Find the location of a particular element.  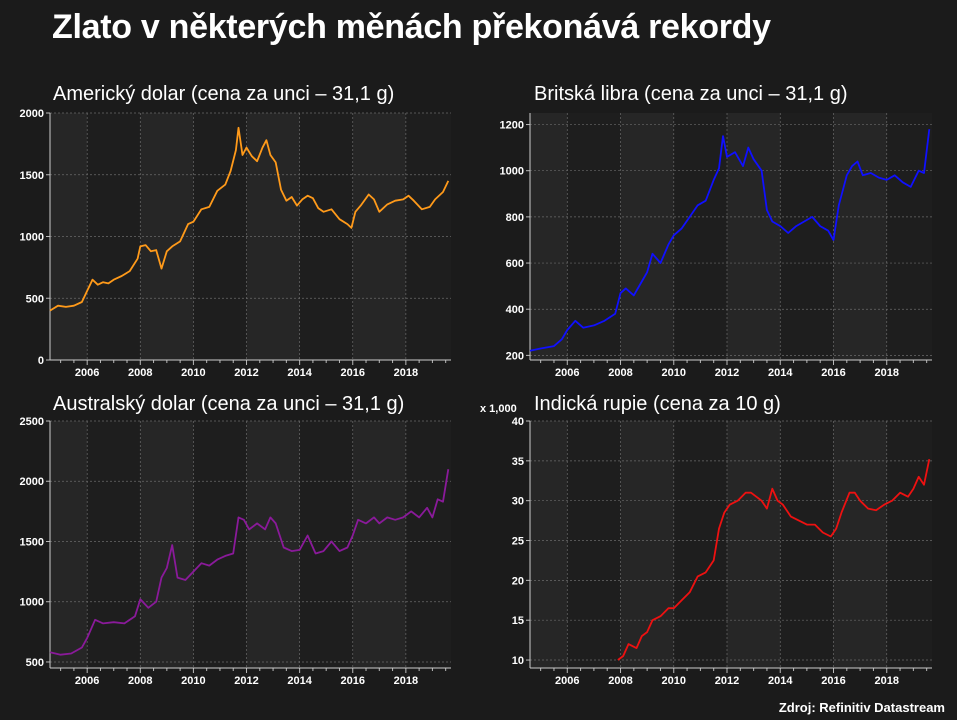

y-tick-label: 800 is located at coordinates (515, 218).